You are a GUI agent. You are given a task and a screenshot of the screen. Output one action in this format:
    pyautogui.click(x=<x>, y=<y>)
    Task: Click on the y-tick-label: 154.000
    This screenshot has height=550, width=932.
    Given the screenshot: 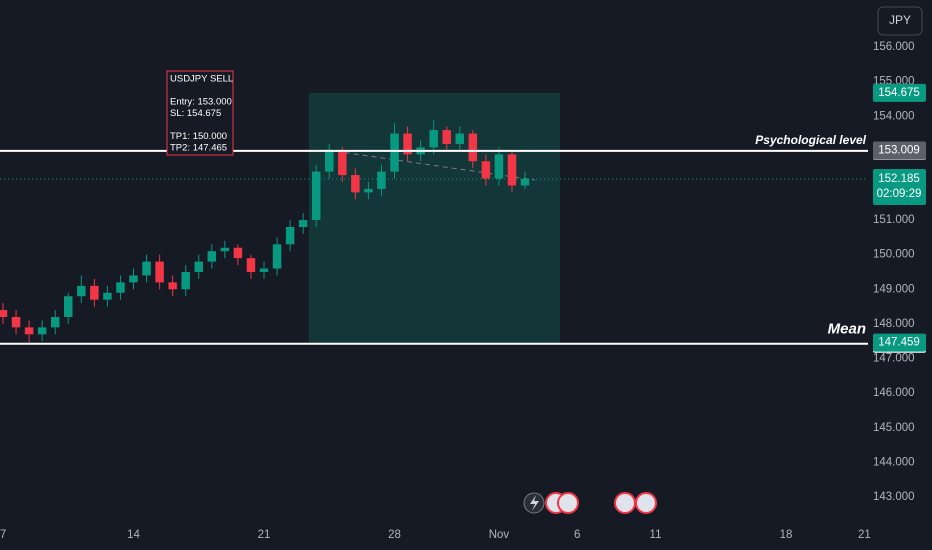 What is the action you would take?
    pyautogui.click(x=894, y=116)
    